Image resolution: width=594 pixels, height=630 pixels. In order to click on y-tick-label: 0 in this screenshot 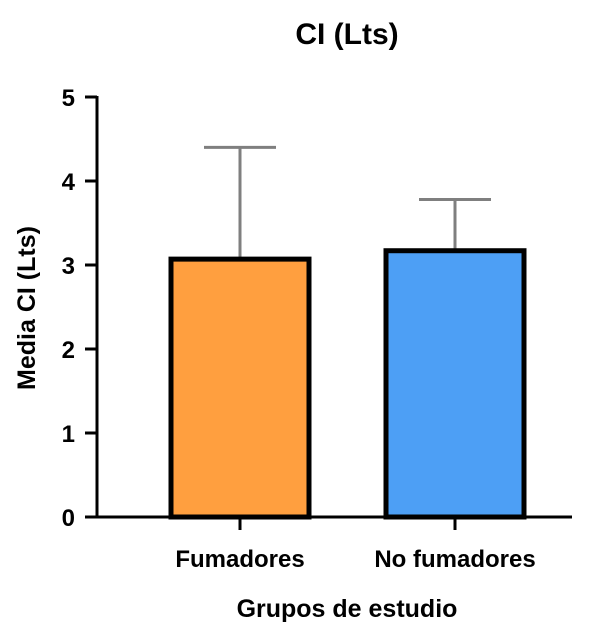, I will do `click(68, 518)`.